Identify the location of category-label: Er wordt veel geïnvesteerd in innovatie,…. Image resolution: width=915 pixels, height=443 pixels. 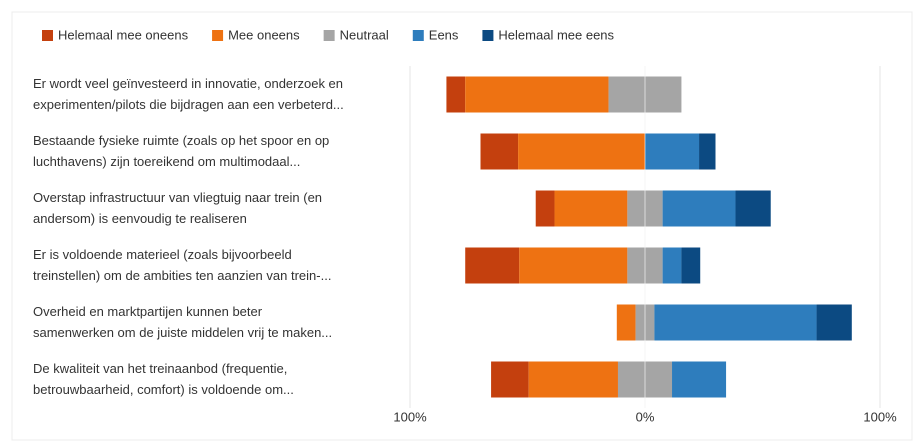
(188, 83).